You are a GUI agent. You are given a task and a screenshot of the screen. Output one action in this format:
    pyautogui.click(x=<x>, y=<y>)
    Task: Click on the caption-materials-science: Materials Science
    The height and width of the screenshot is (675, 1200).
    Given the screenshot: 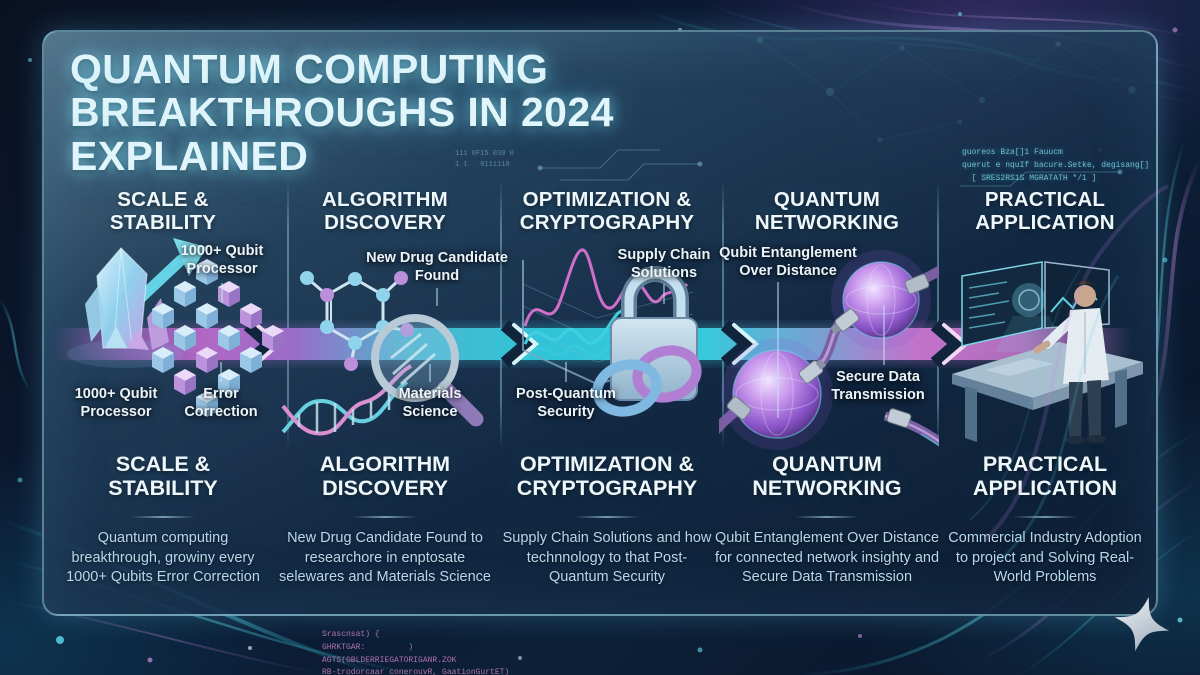 What is the action you would take?
    pyautogui.click(x=430, y=403)
    